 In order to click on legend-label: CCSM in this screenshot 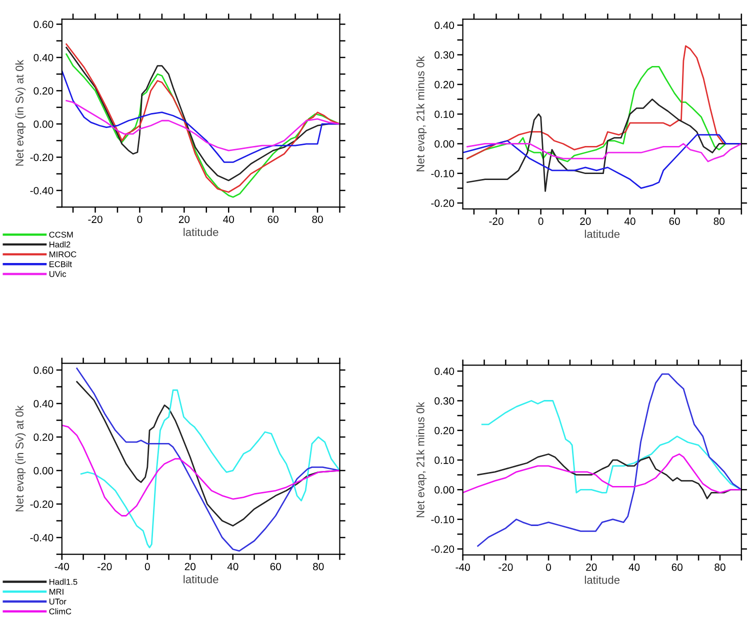, I will do `click(61, 235)`.